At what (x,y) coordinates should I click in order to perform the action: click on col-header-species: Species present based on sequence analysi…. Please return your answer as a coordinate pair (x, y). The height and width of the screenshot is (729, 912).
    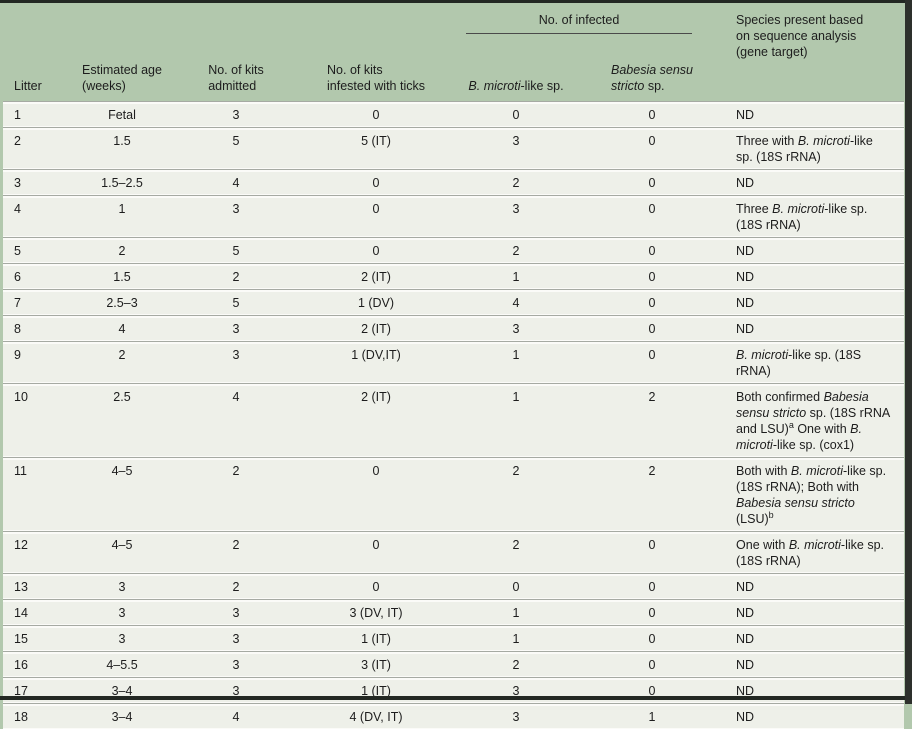
    Looking at the image, I should click on (818, 52).